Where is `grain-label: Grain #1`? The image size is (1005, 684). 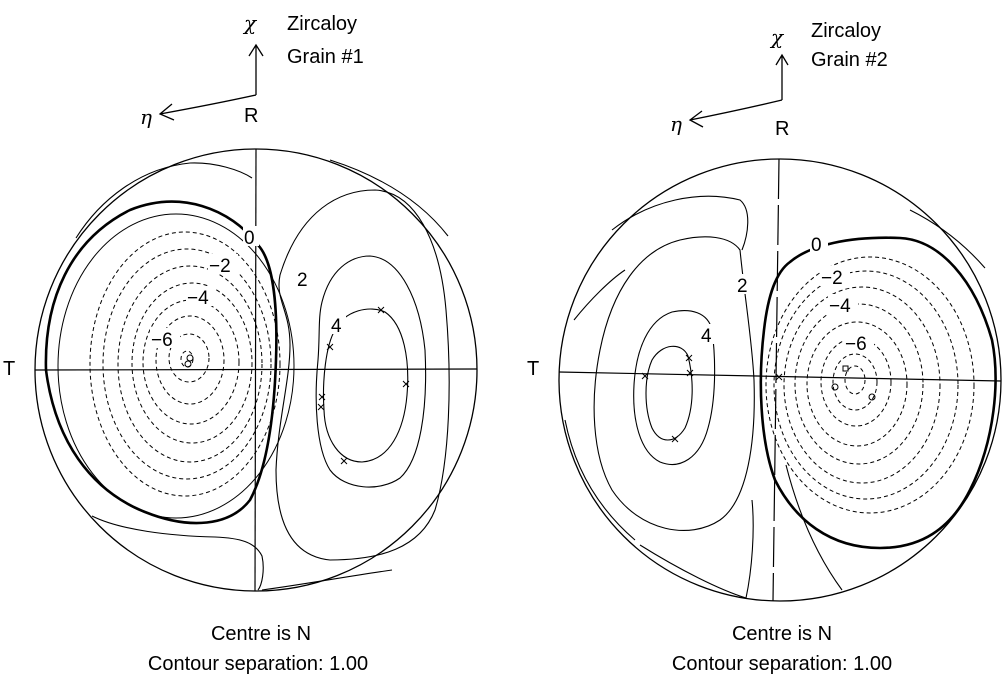 grain-label: Grain #1 is located at coordinates (325, 57).